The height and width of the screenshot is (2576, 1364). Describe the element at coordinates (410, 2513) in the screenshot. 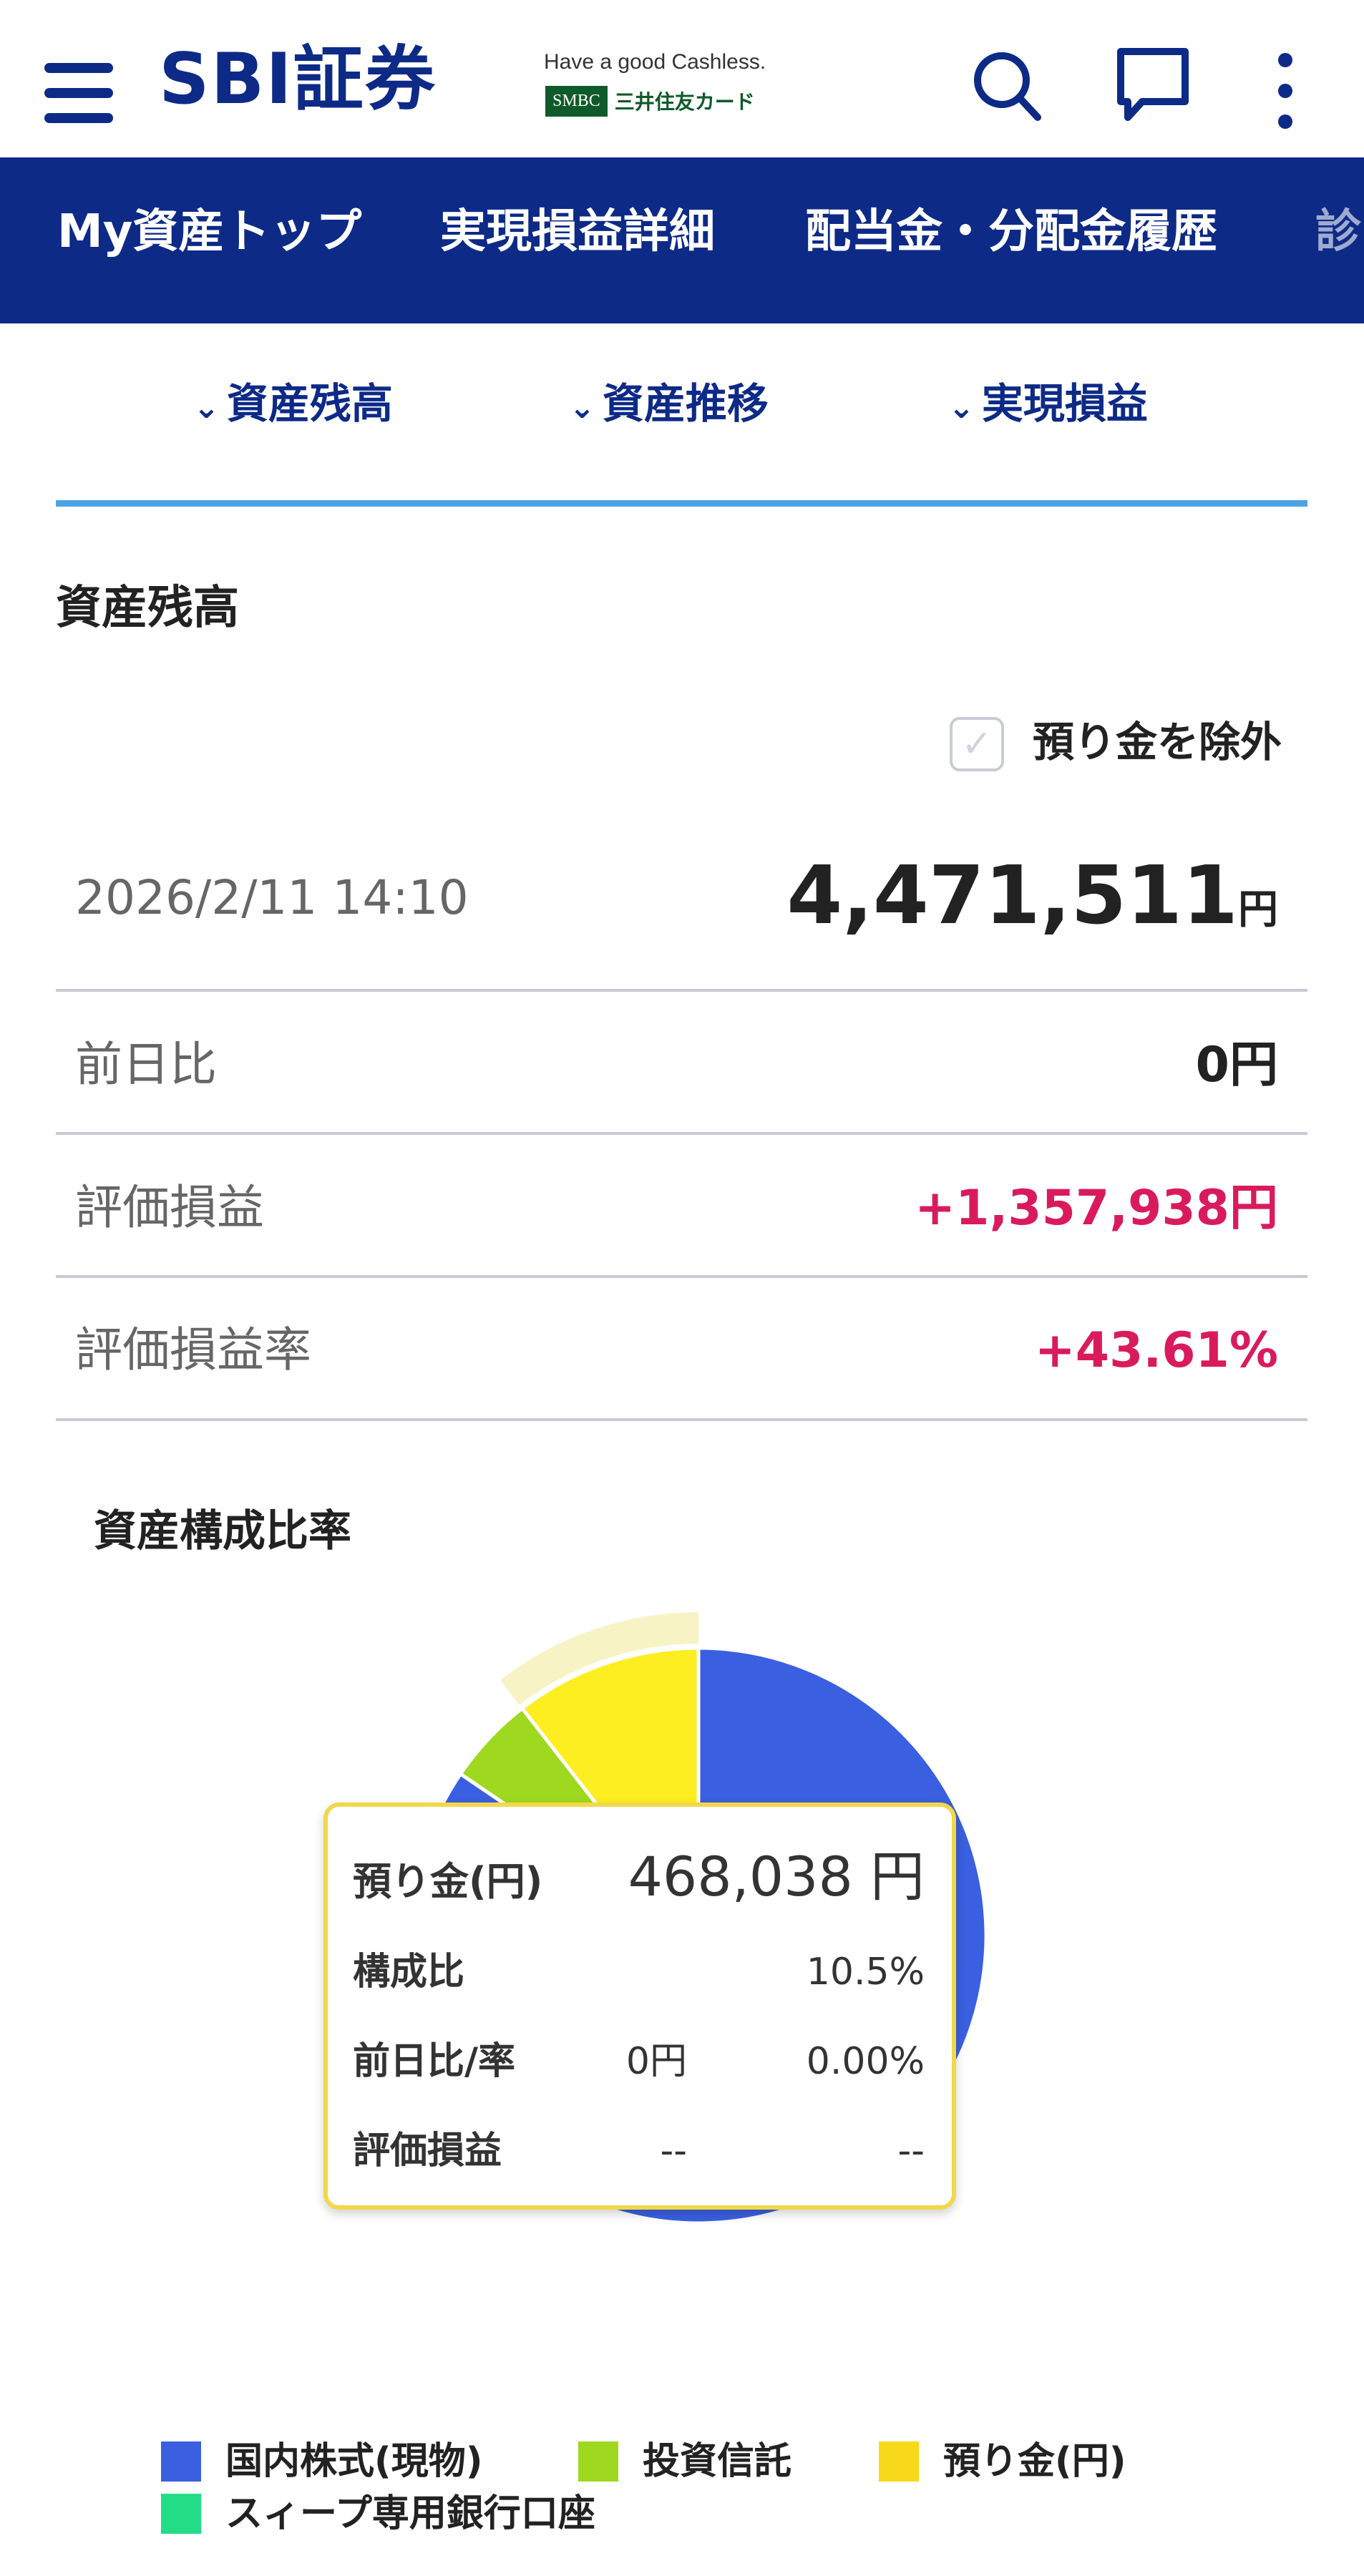

I see `legend-label: スィープ専用銀行口座` at that location.